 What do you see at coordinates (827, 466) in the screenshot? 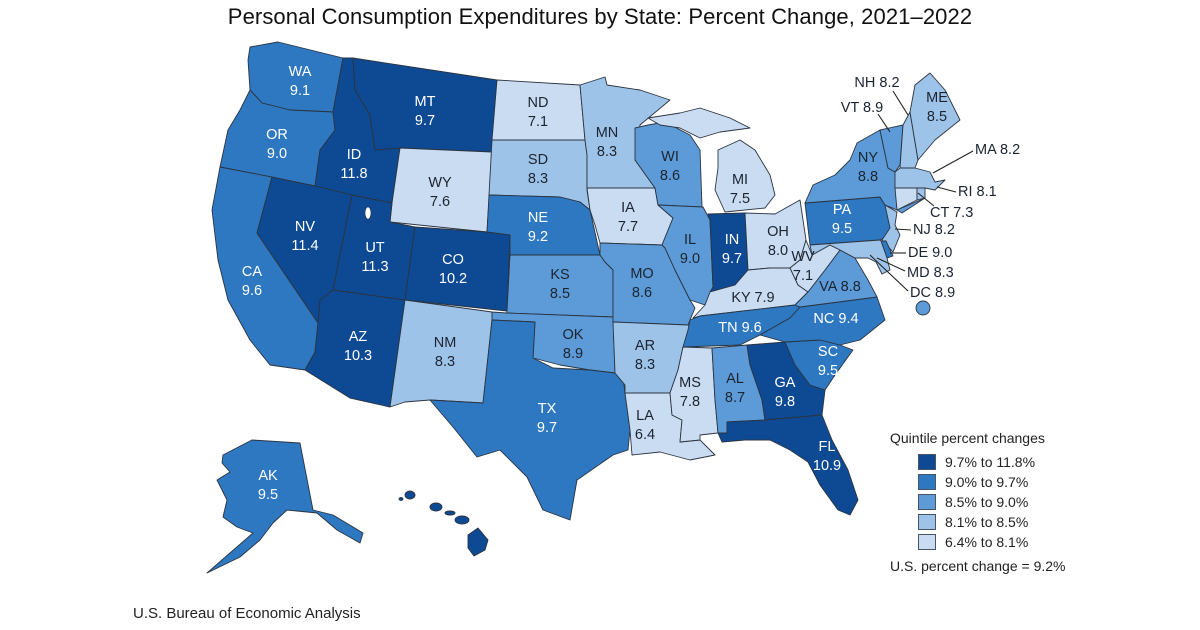
I see `state-value-fl: 10.9` at bounding box center [827, 466].